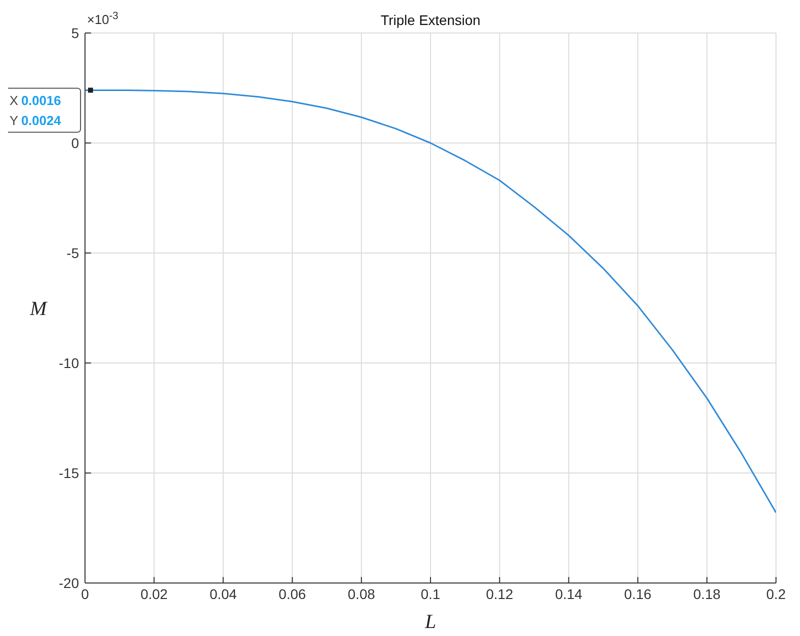  Describe the element at coordinates (638, 594) in the screenshot. I see `x-tick-label: 0.16` at that location.